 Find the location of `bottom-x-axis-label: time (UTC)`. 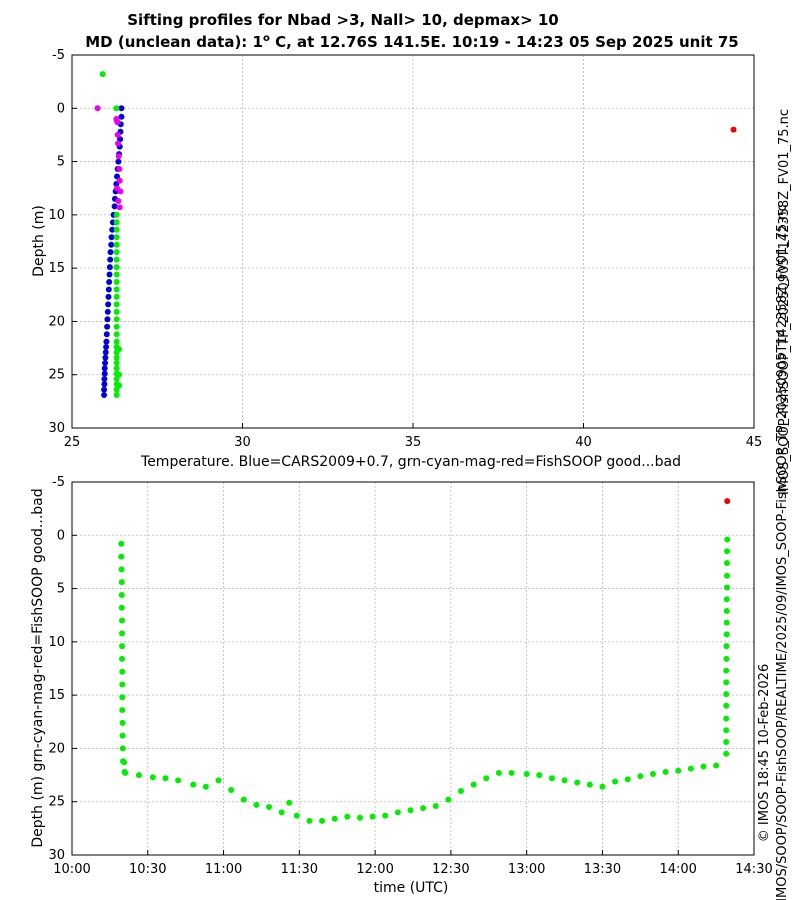

bottom-x-axis-label: time (UTC) is located at coordinates (411, 888).